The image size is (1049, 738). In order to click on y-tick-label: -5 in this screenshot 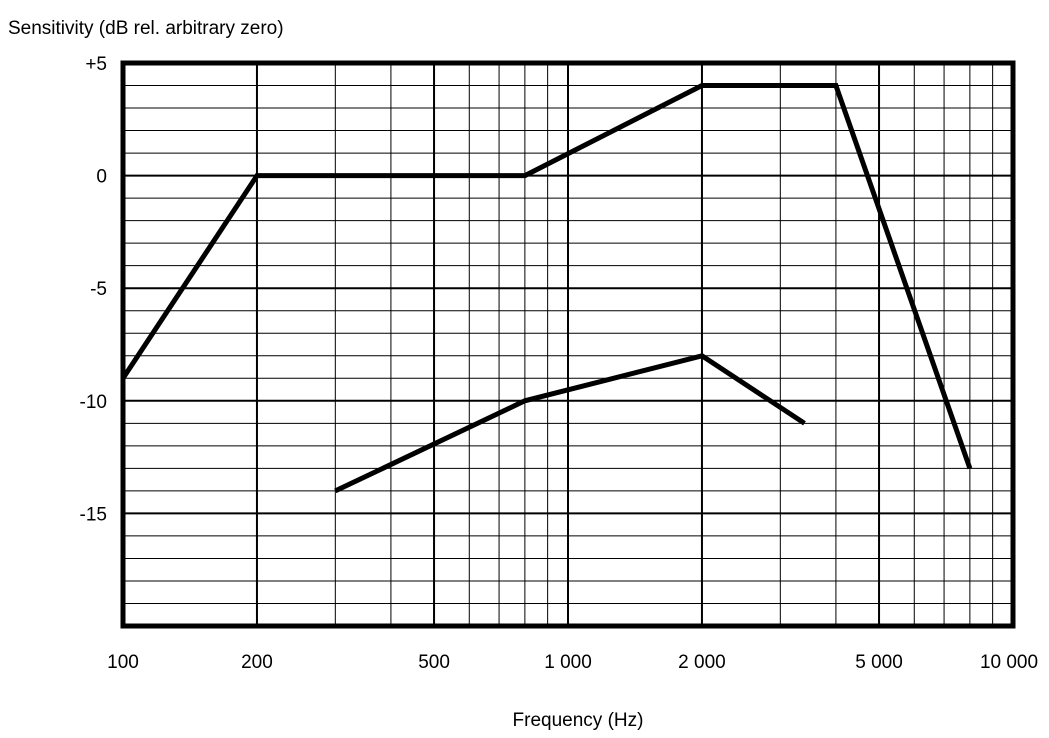, I will do `click(98, 289)`.